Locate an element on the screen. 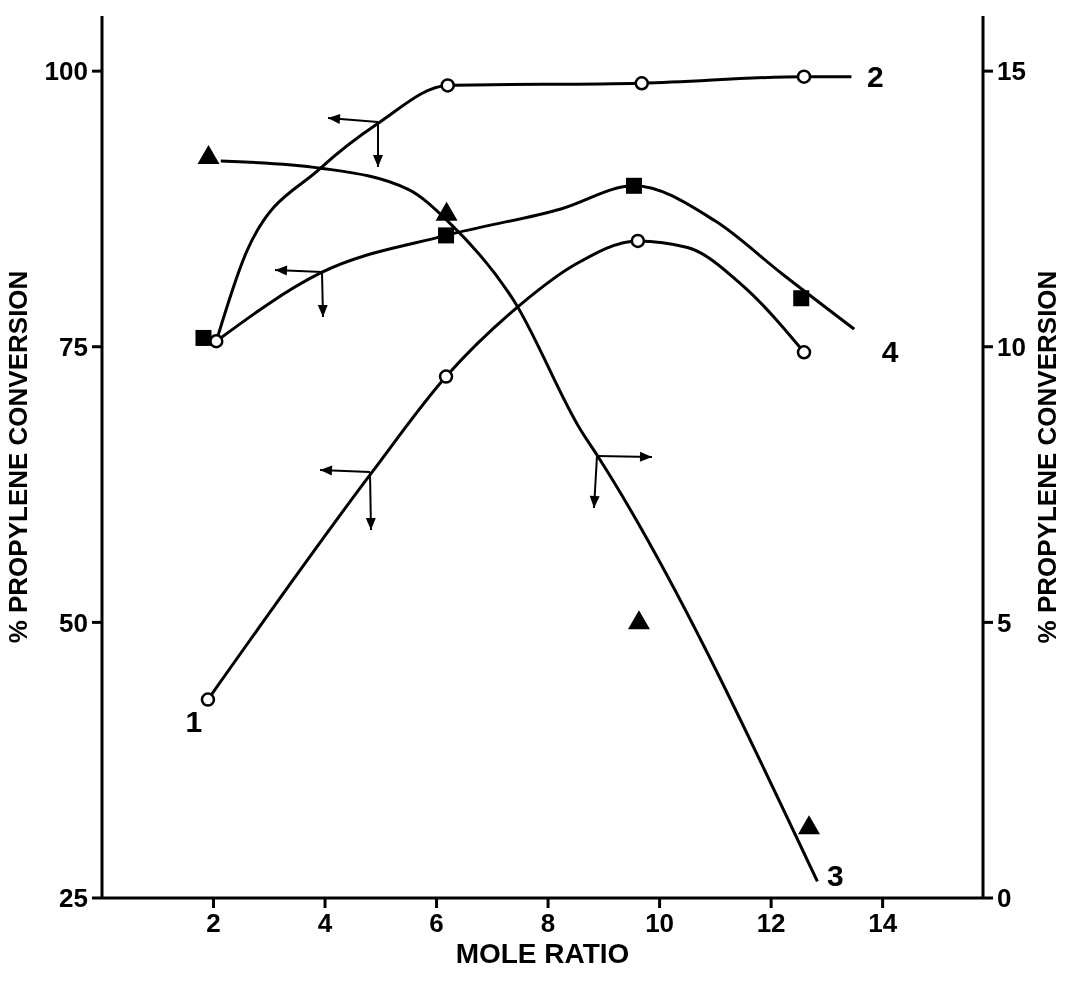  x-tick-label: 6 is located at coordinates (436, 923).